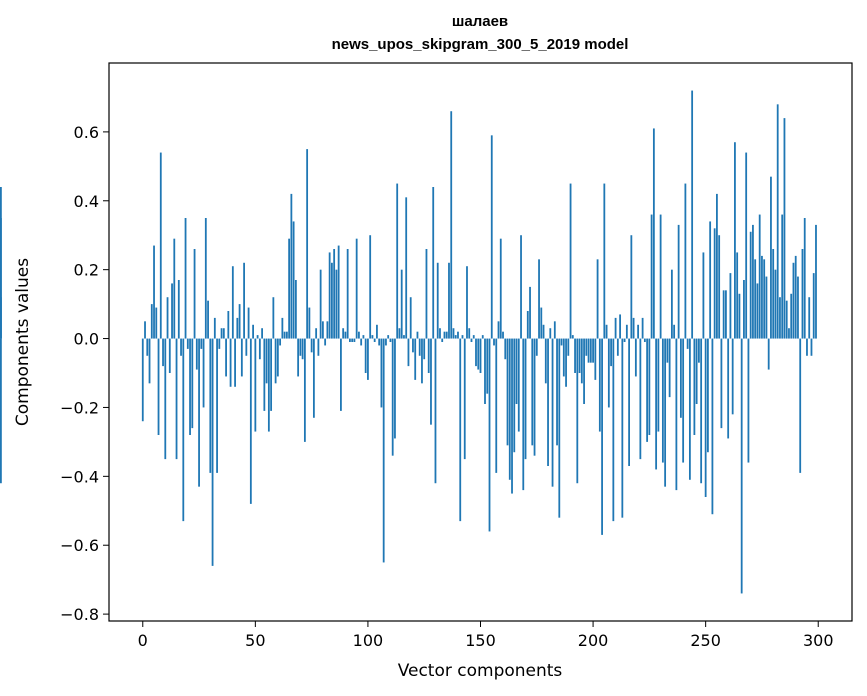  What do you see at coordinates (86, 339) in the screenshot?
I see `y-tick-label-4: 0.0` at bounding box center [86, 339].